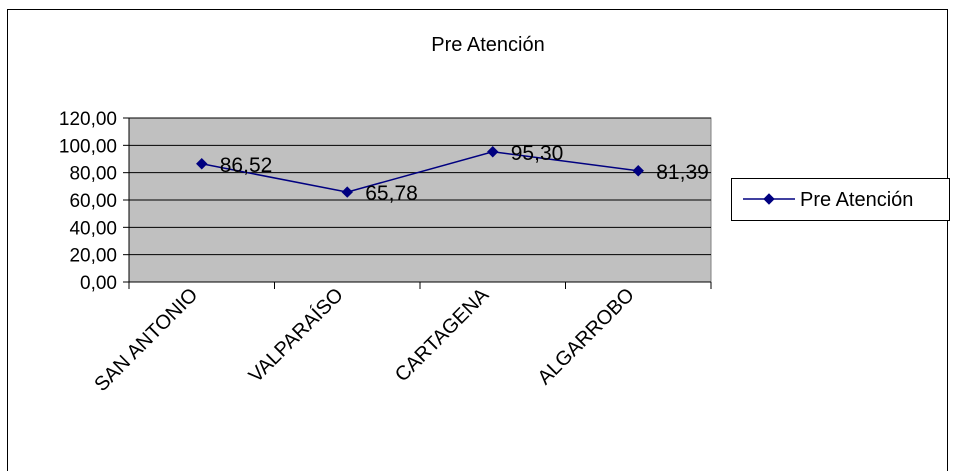 This screenshot has width=955, height=471. I want to click on y-tick-label: 80,00, so click(93, 174).